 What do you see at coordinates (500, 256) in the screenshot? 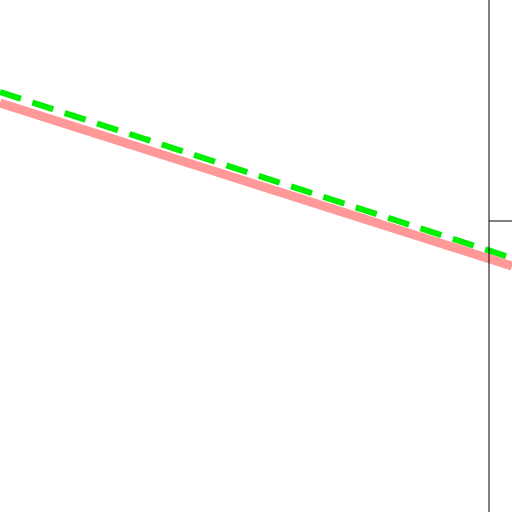
I see `axis-layer` at bounding box center [500, 256].